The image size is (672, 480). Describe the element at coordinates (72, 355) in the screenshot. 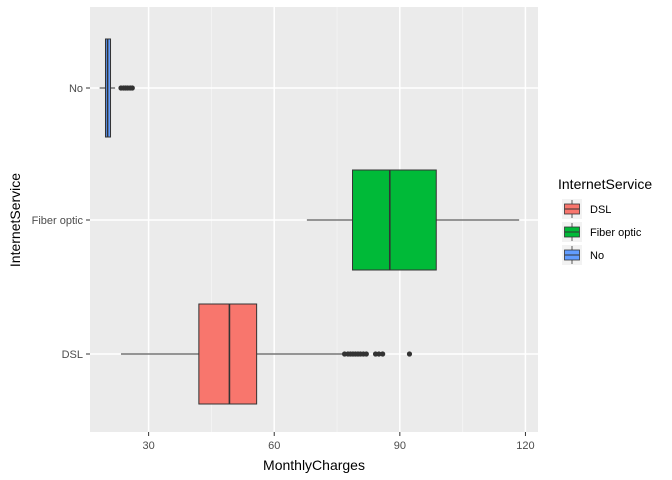

I see `y-tick-label: DSL` at that location.